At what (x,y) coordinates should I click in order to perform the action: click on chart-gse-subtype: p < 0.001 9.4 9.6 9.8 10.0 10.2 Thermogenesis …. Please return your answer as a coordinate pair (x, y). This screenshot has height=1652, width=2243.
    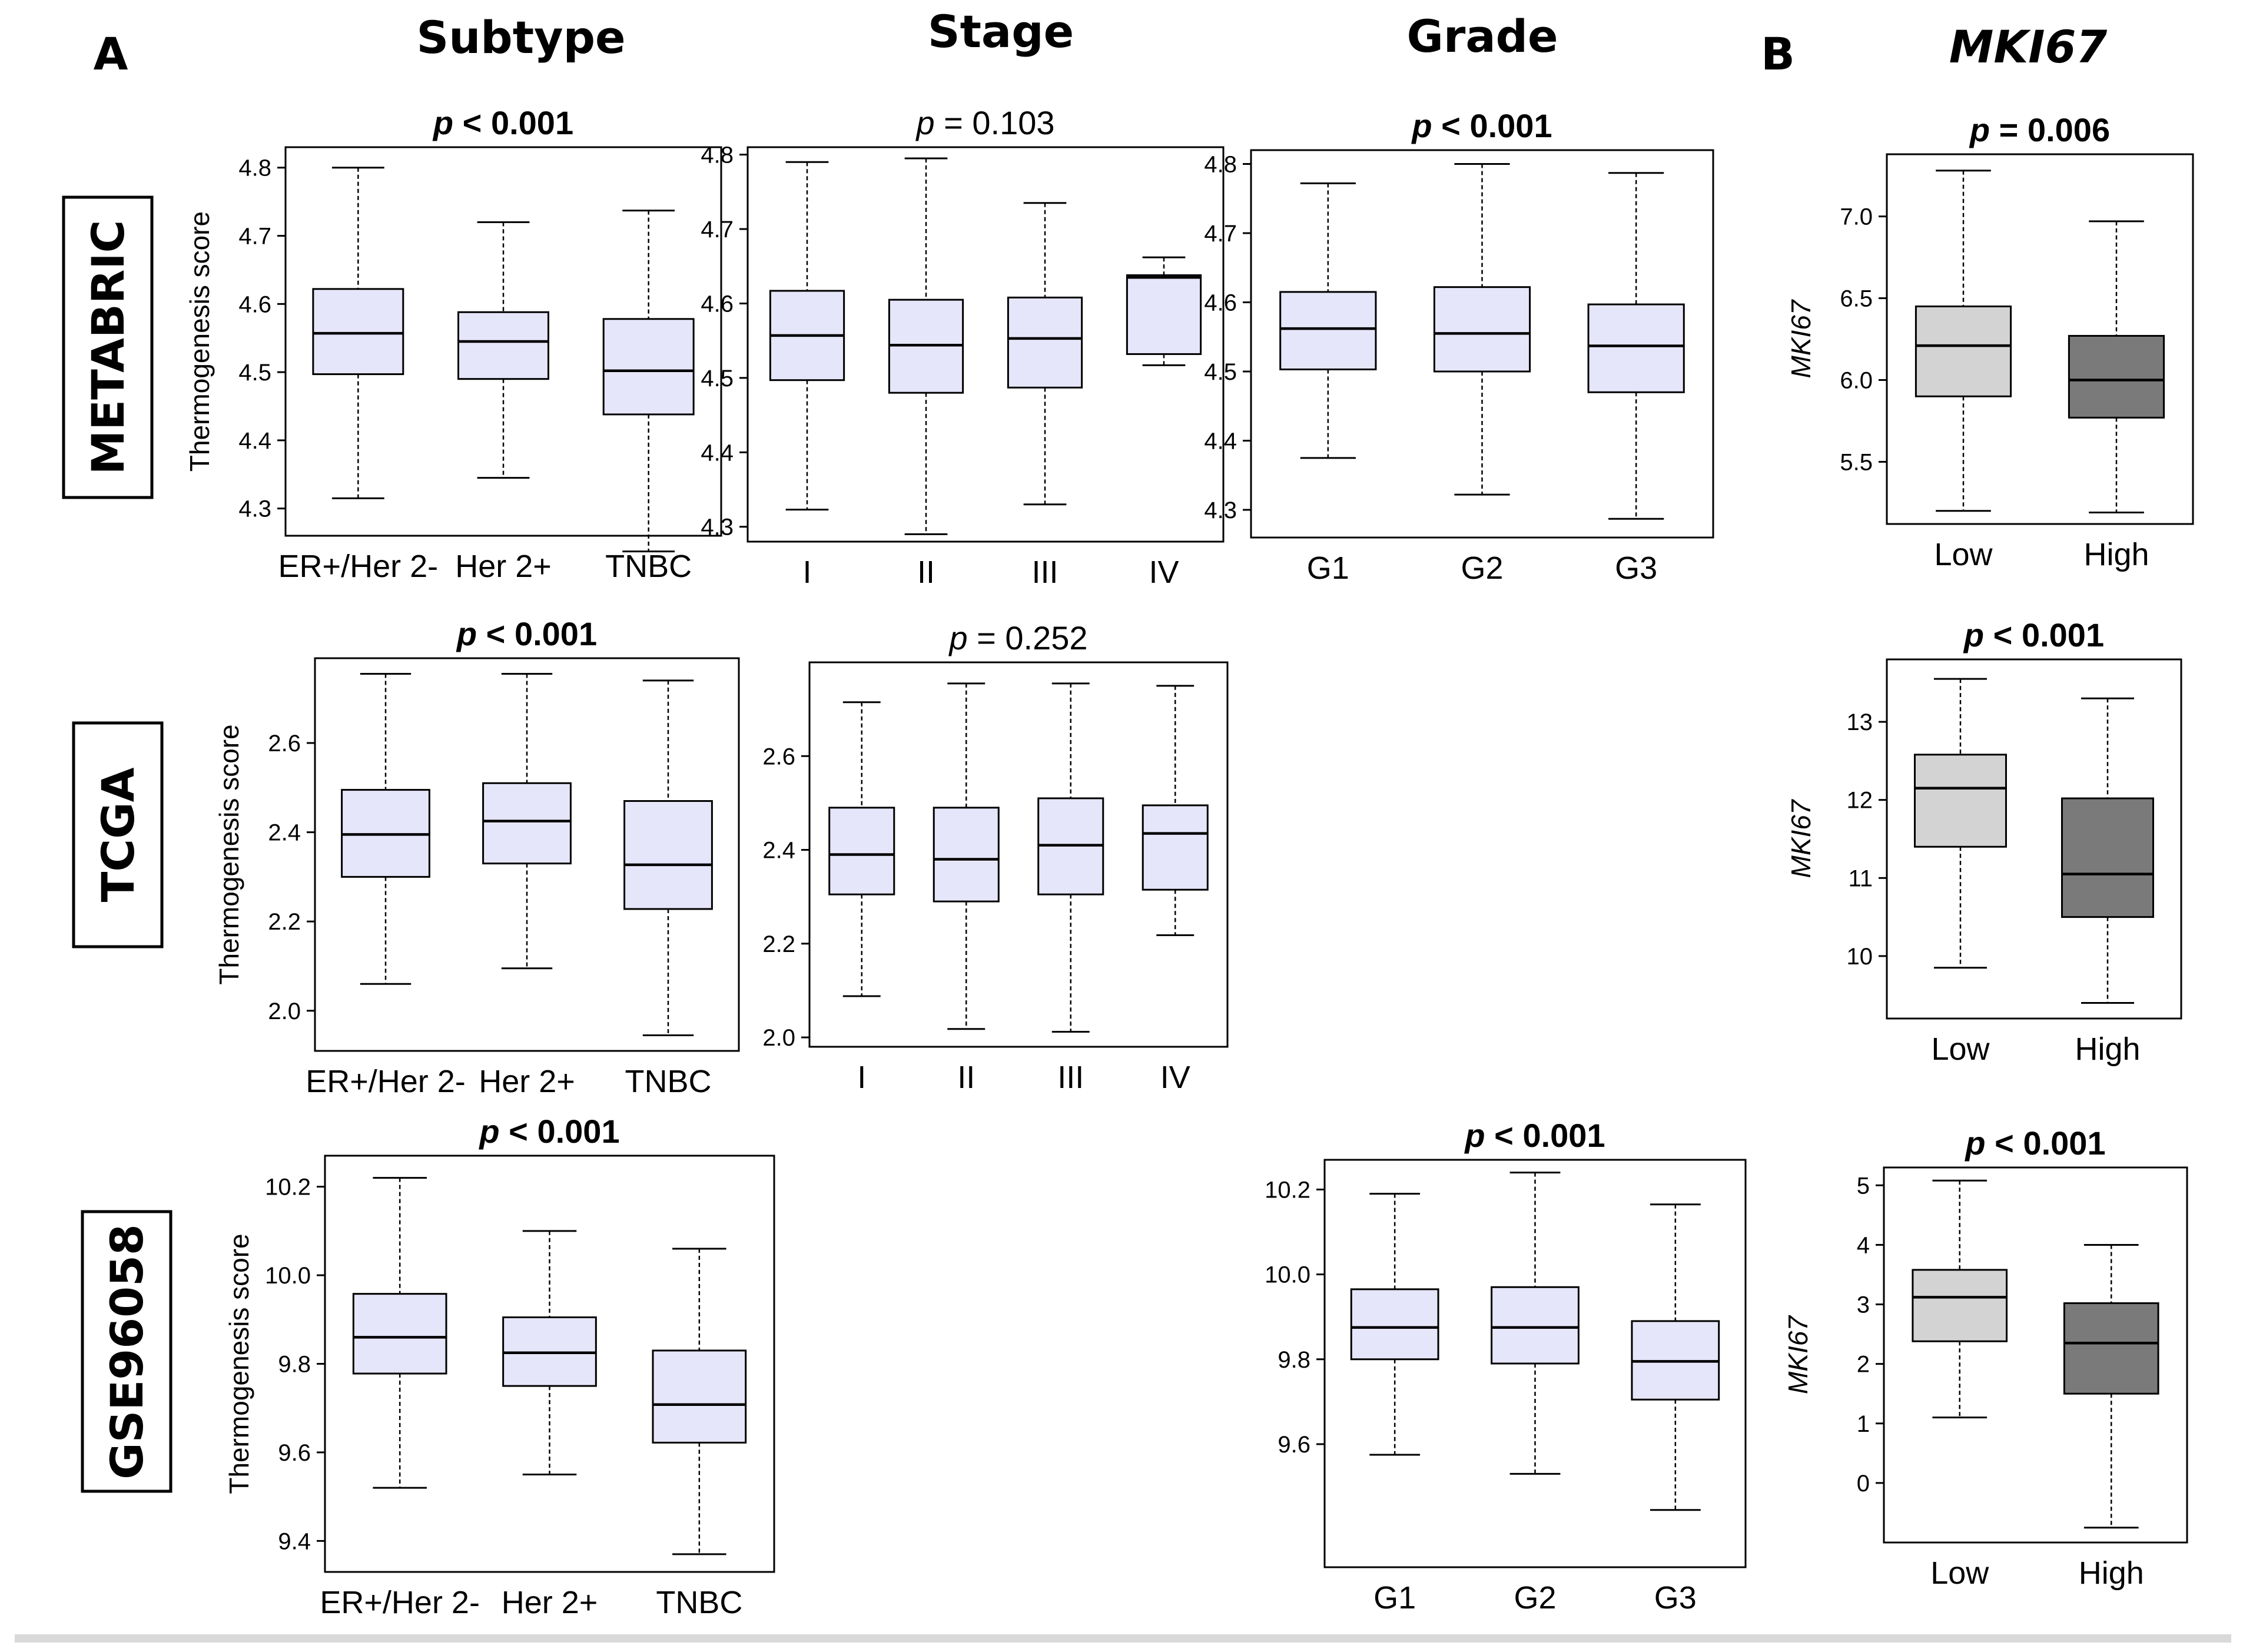
    Looking at the image, I should click on (500, 1366).